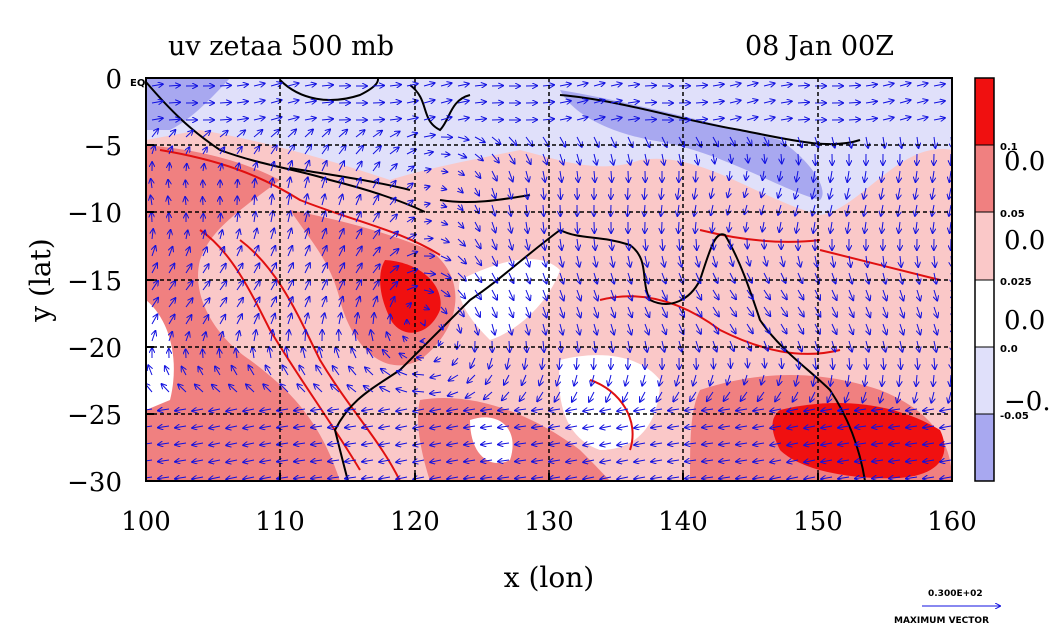 This screenshot has width=1058, height=631. What do you see at coordinates (94, 349) in the screenshot?
I see `y-tick-label: −20` at bounding box center [94, 349].